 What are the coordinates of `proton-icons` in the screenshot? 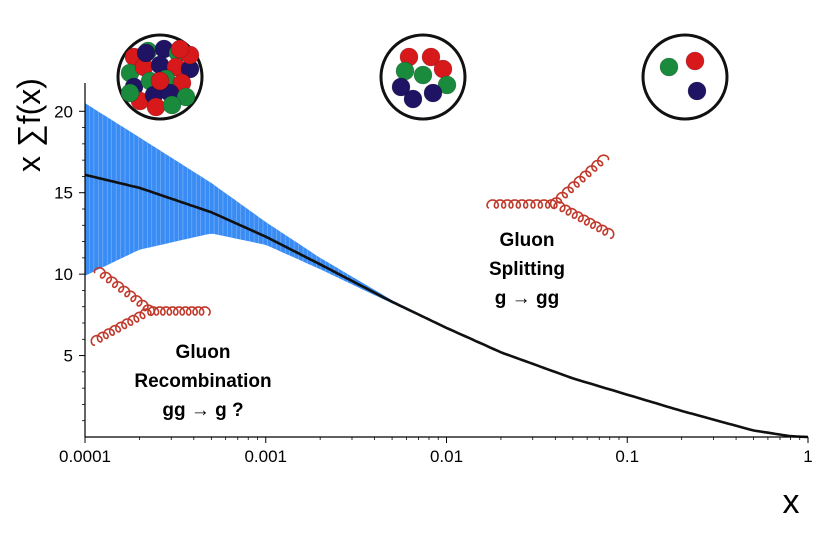 It's located at (422, 77).